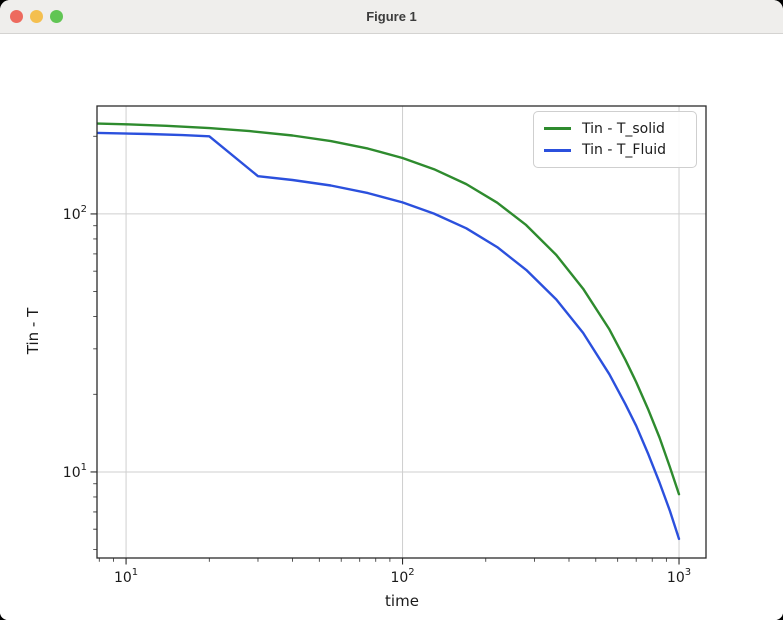 The width and height of the screenshot is (783, 620). I want to click on y-tick-label: 10¹, so click(75, 471).